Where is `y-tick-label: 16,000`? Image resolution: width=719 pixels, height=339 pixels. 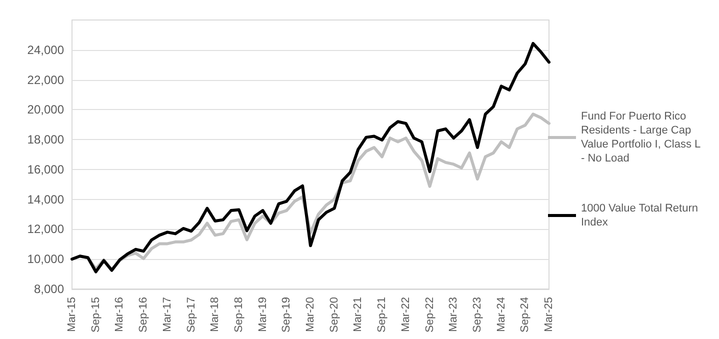 y-tick-label: 16,000 is located at coordinates (45, 169).